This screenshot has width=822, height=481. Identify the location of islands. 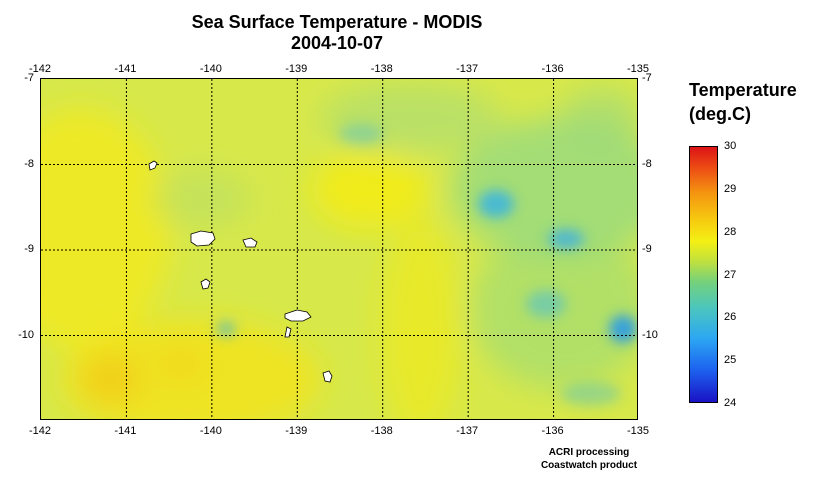
(240, 271).